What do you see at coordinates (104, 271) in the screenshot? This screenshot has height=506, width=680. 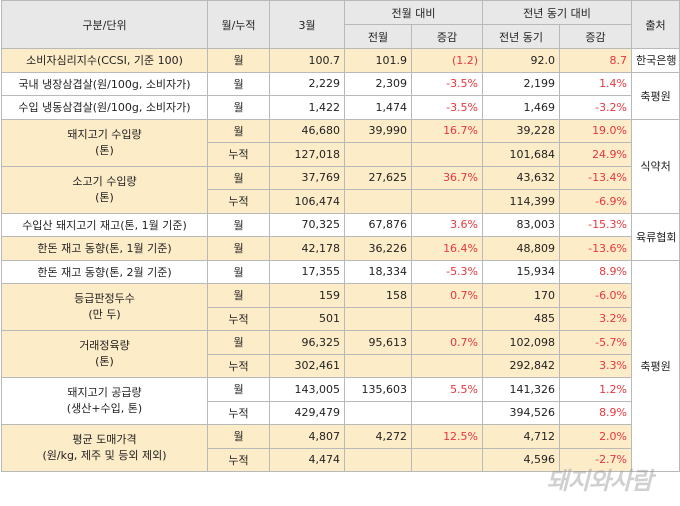 I see `row-name: 한돈 재고 동향(톤, 2월 기준)` at bounding box center [104, 271].